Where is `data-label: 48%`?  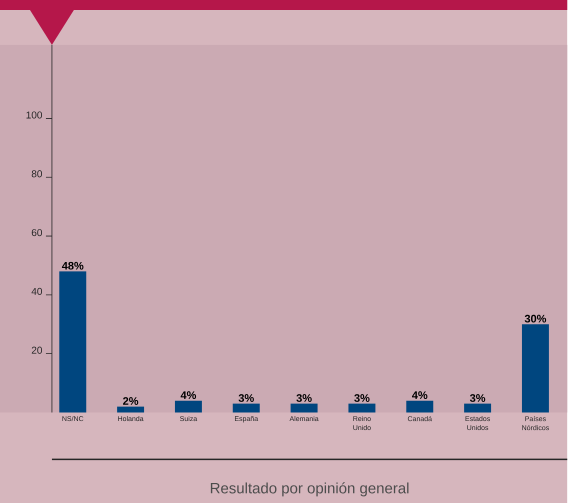
data-label: 48% is located at coordinates (73, 266).